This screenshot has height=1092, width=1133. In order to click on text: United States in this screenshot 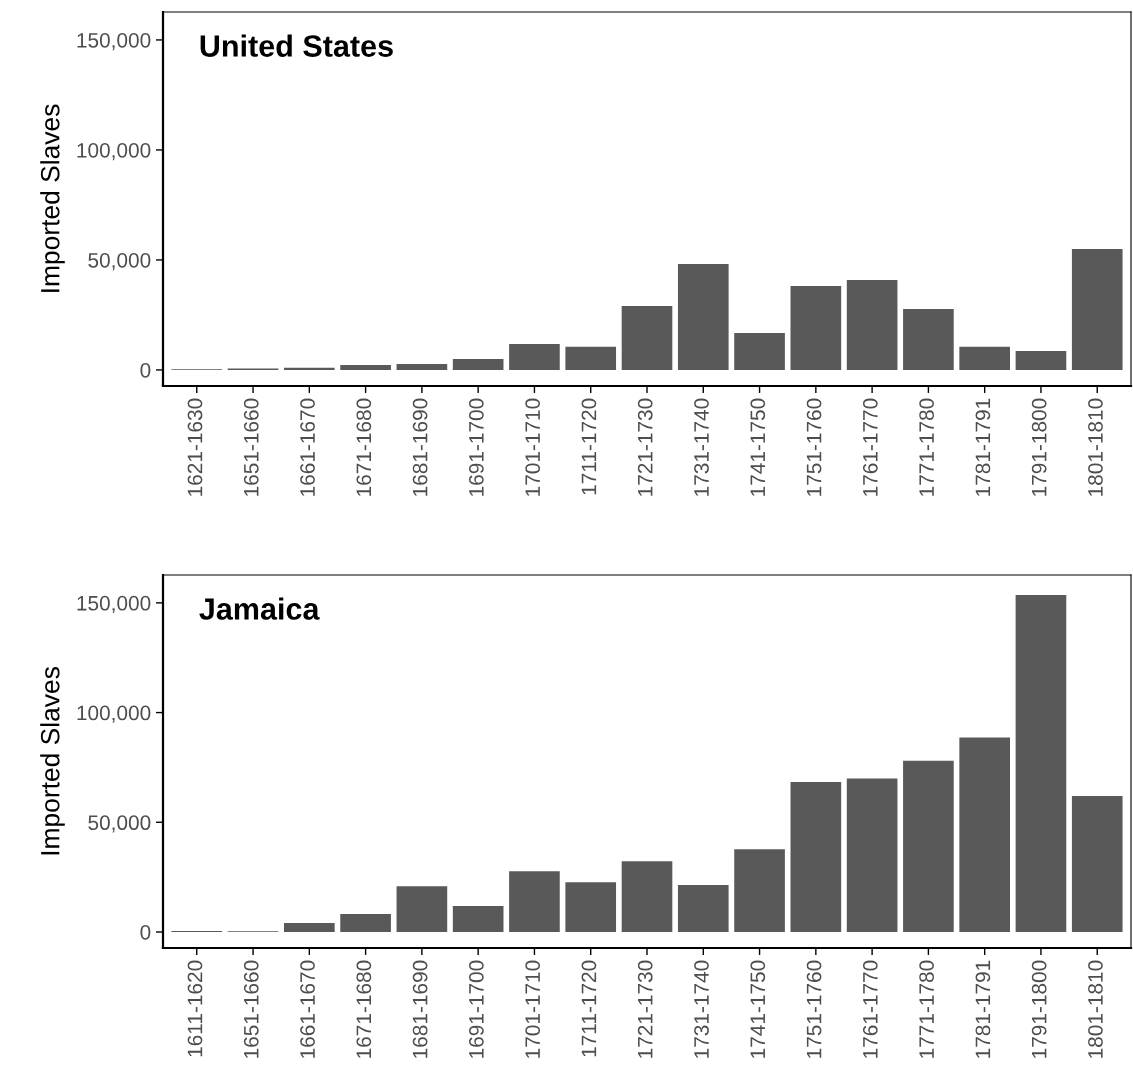, I will do `click(296, 45)`.